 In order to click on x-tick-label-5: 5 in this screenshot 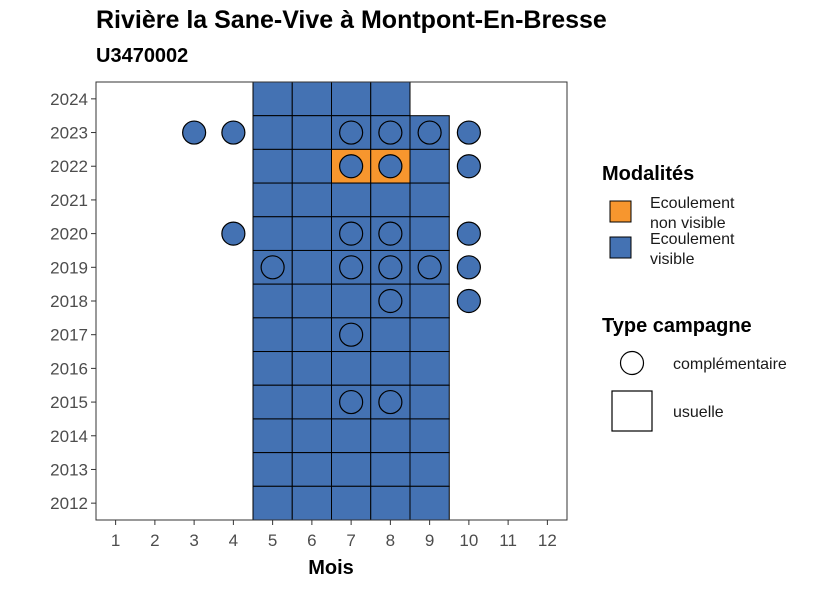, I will do `click(272, 540)`.